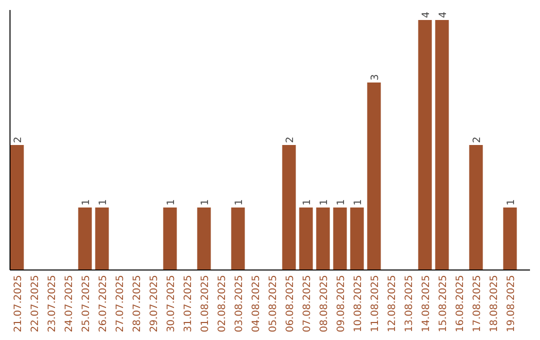 The image size is (540, 340). I want to click on x-tick-label: 13.08.2025, so click(409, 303).